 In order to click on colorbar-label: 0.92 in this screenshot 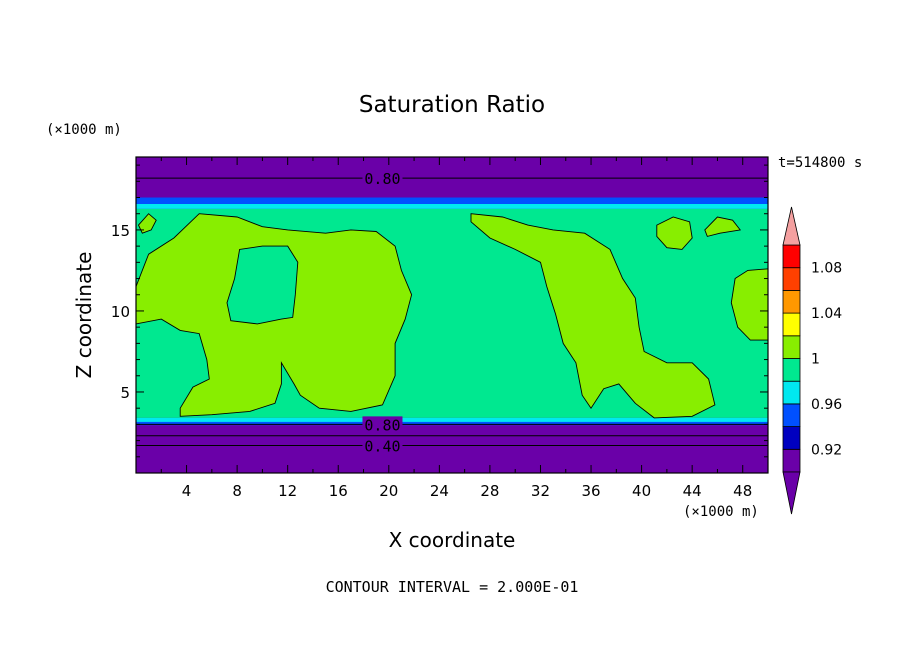, I will do `click(826, 450)`.